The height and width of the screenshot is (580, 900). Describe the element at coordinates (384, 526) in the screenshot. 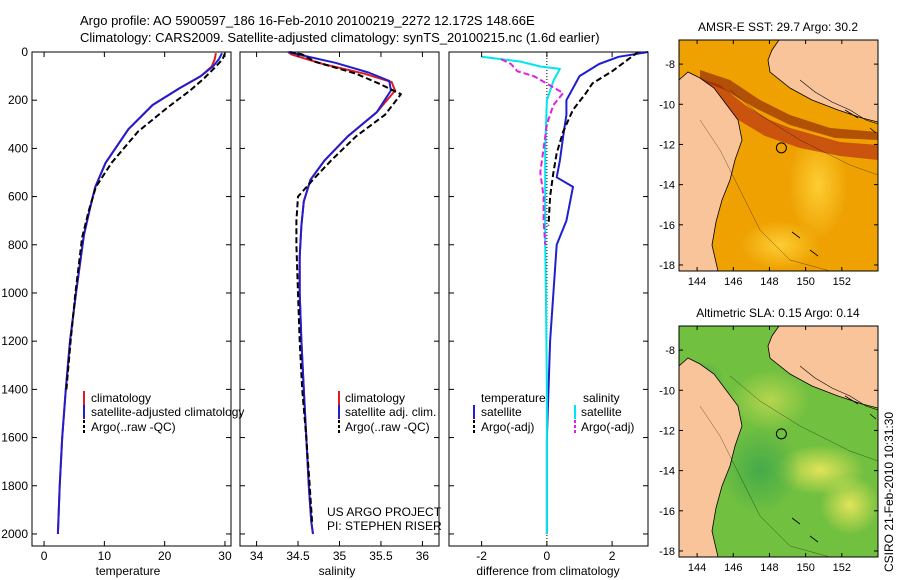

I see `credit-line-2: PI: STEPHEN RISER` at that location.